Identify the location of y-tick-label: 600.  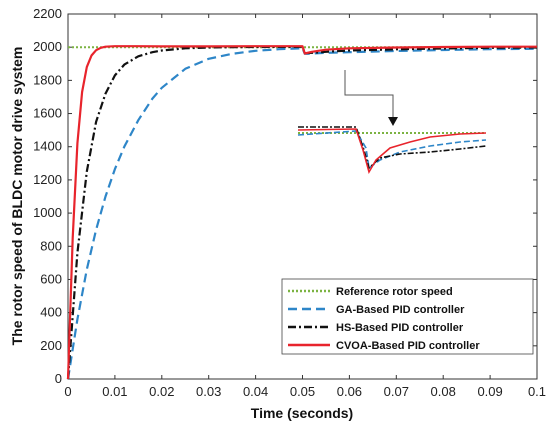
(51, 278).